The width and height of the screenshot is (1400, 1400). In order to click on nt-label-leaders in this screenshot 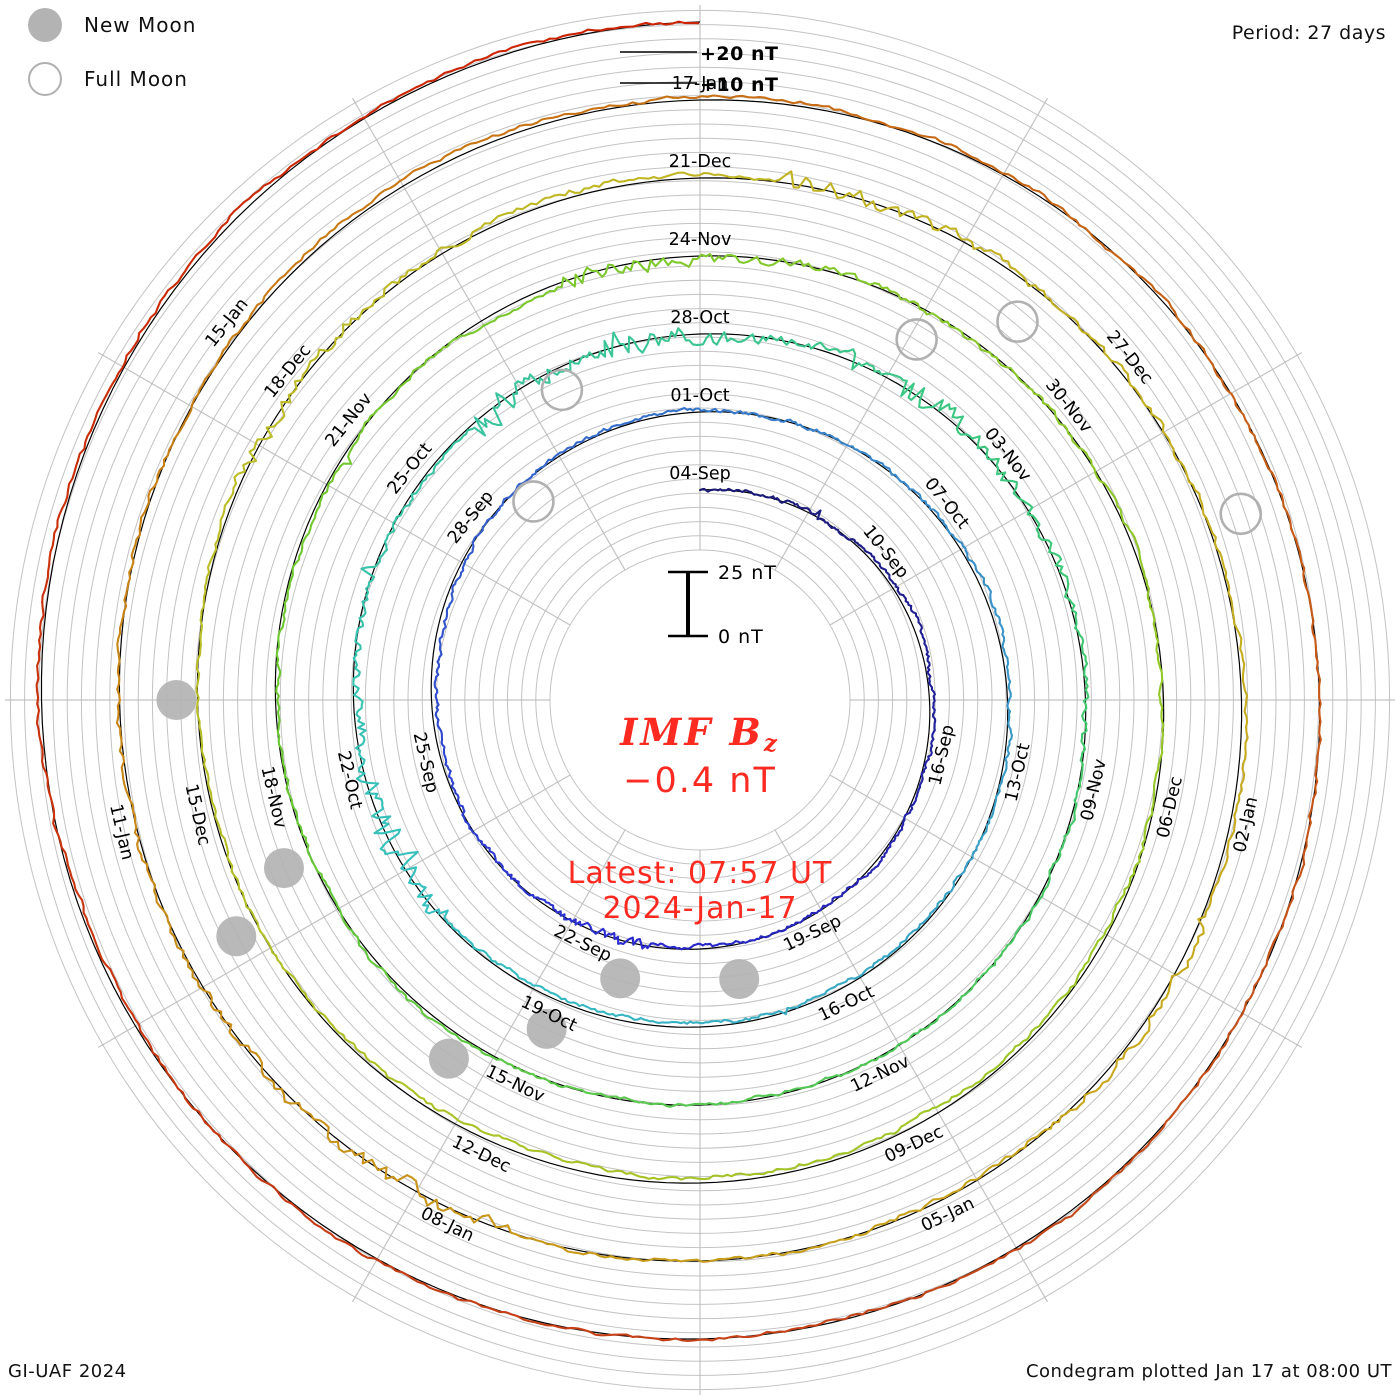, I will do `click(658, 67)`.